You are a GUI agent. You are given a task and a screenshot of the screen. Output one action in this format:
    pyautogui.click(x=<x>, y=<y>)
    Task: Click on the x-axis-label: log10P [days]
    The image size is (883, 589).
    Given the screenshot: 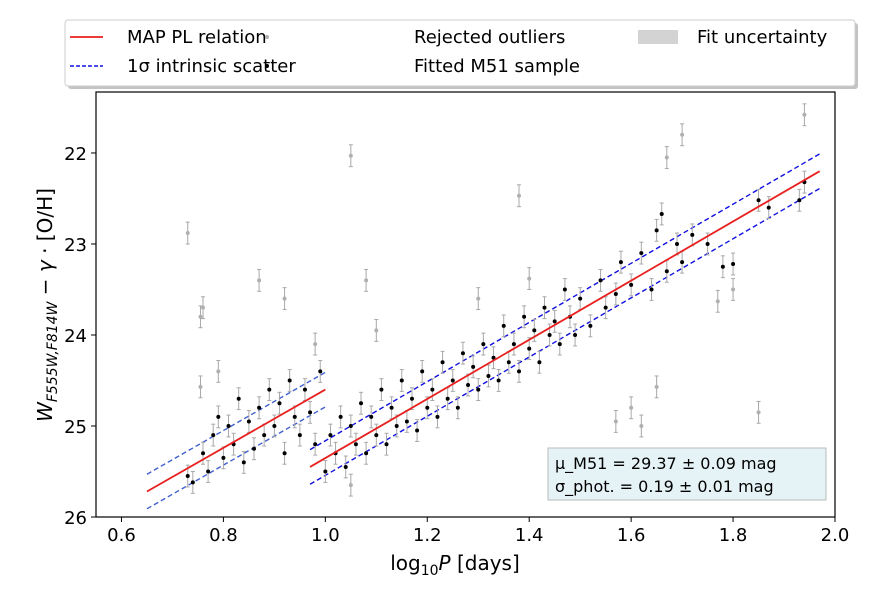 What is the action you would take?
    pyautogui.click(x=455, y=565)
    